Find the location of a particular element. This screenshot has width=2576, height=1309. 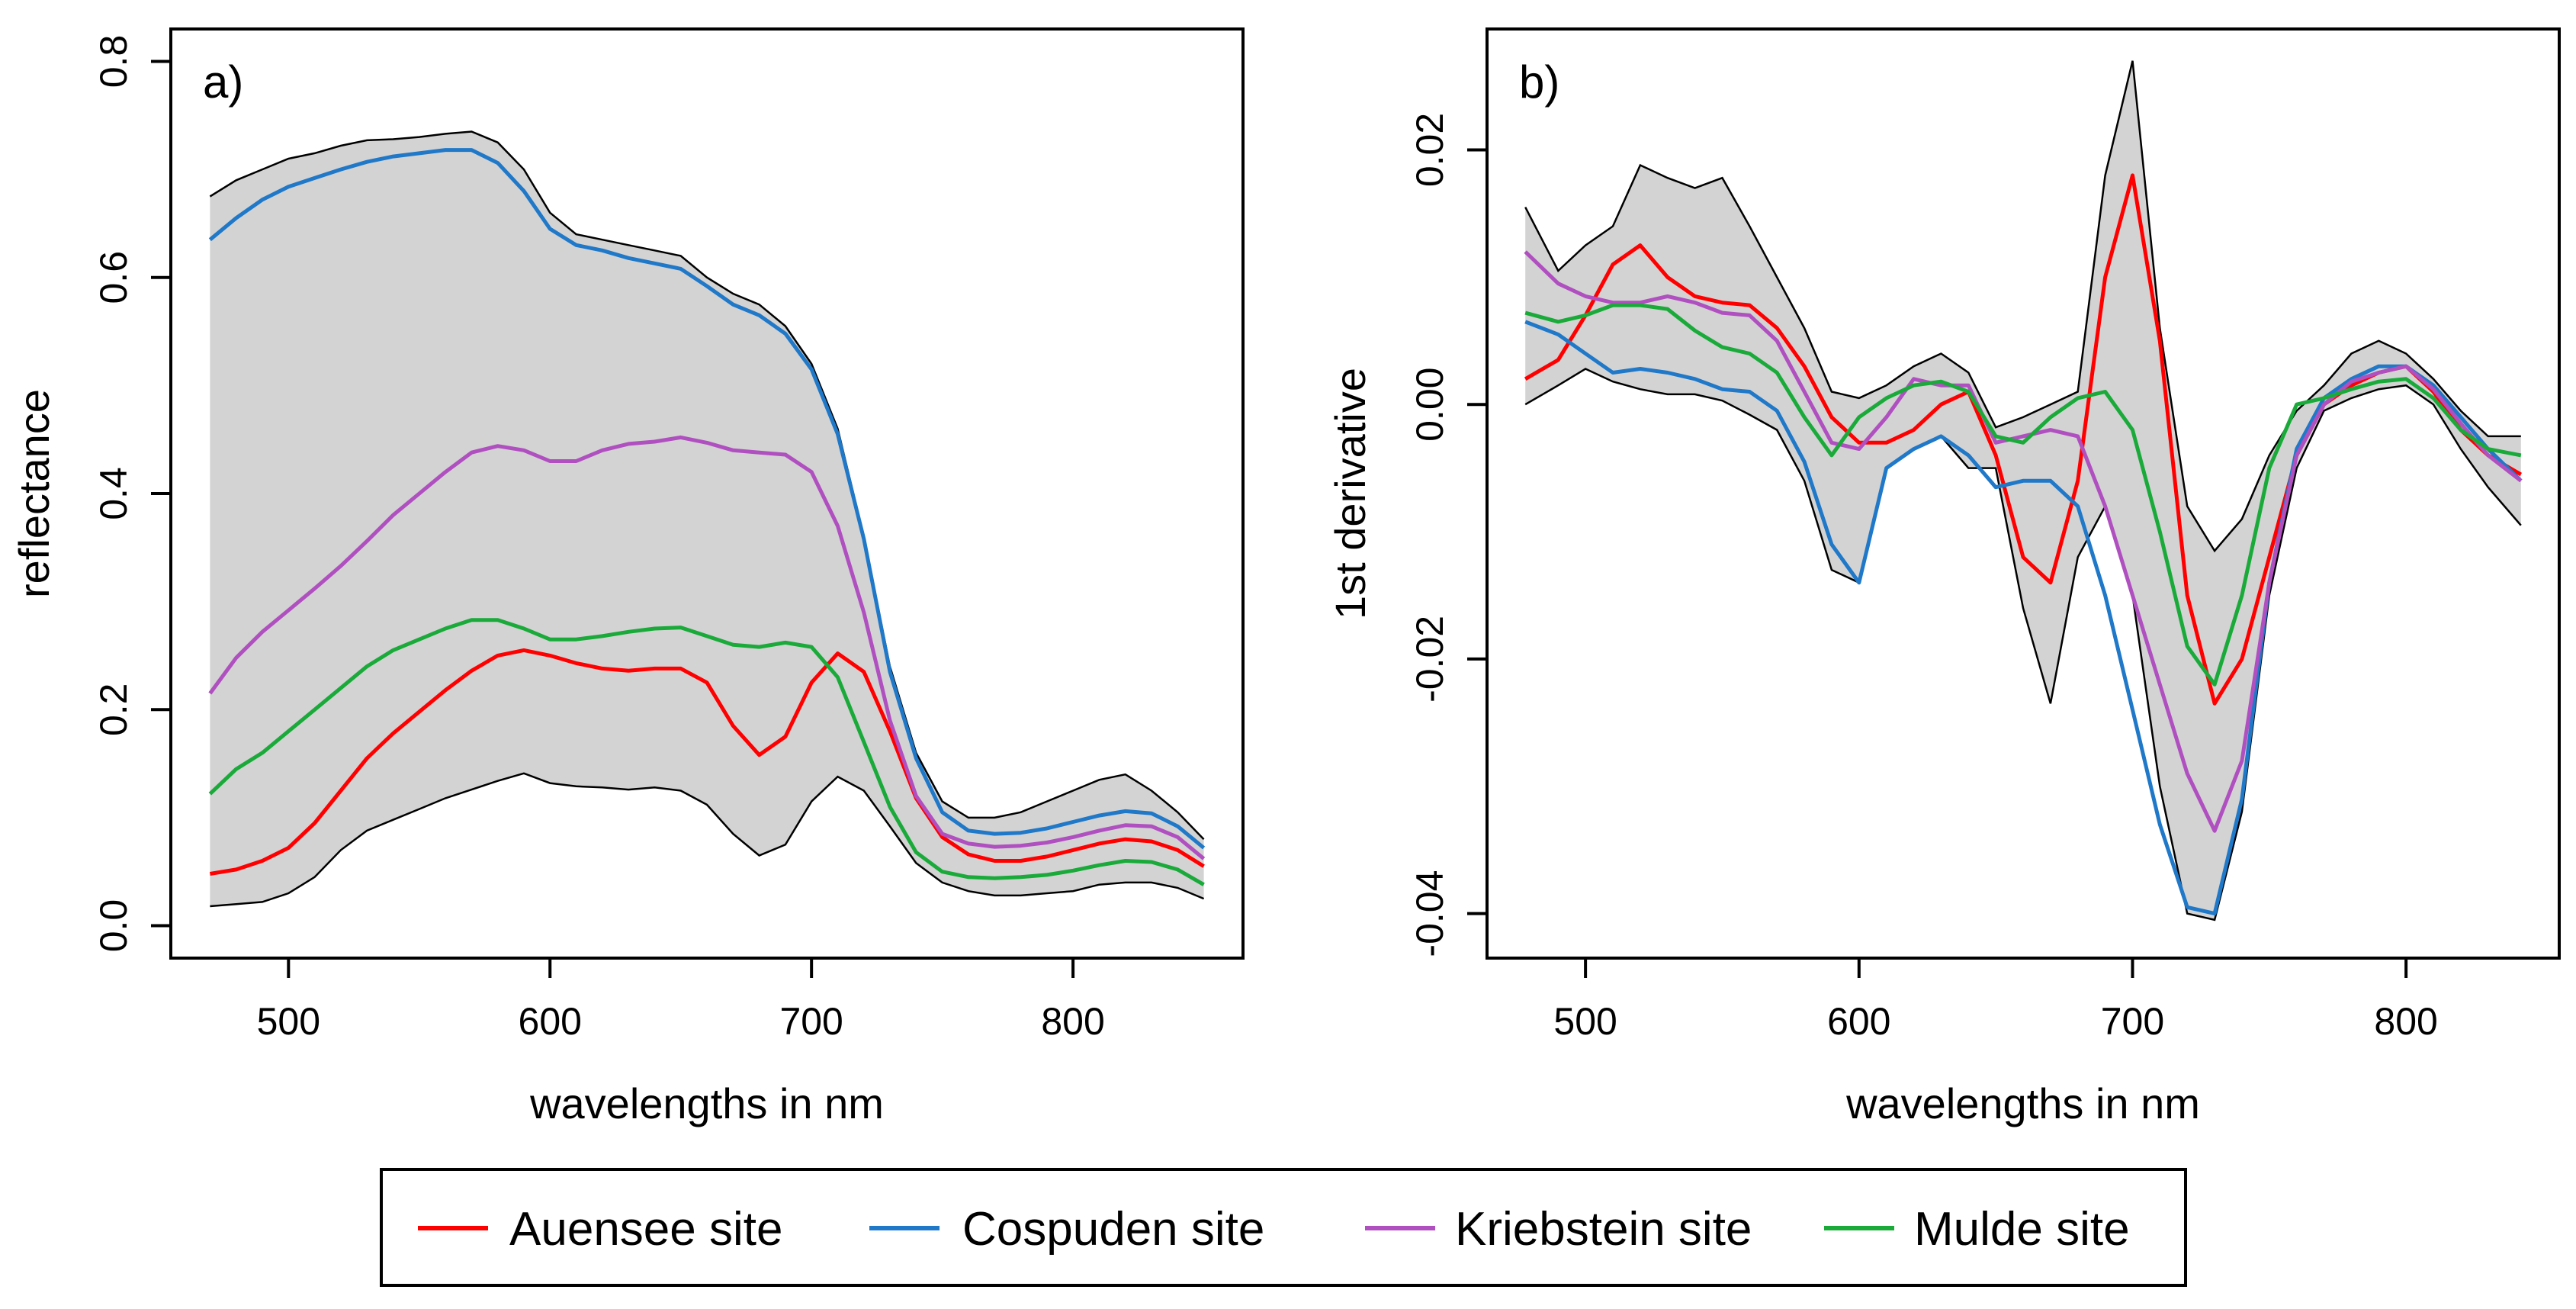

panel-a-series-auensee-site is located at coordinates (707, 762).